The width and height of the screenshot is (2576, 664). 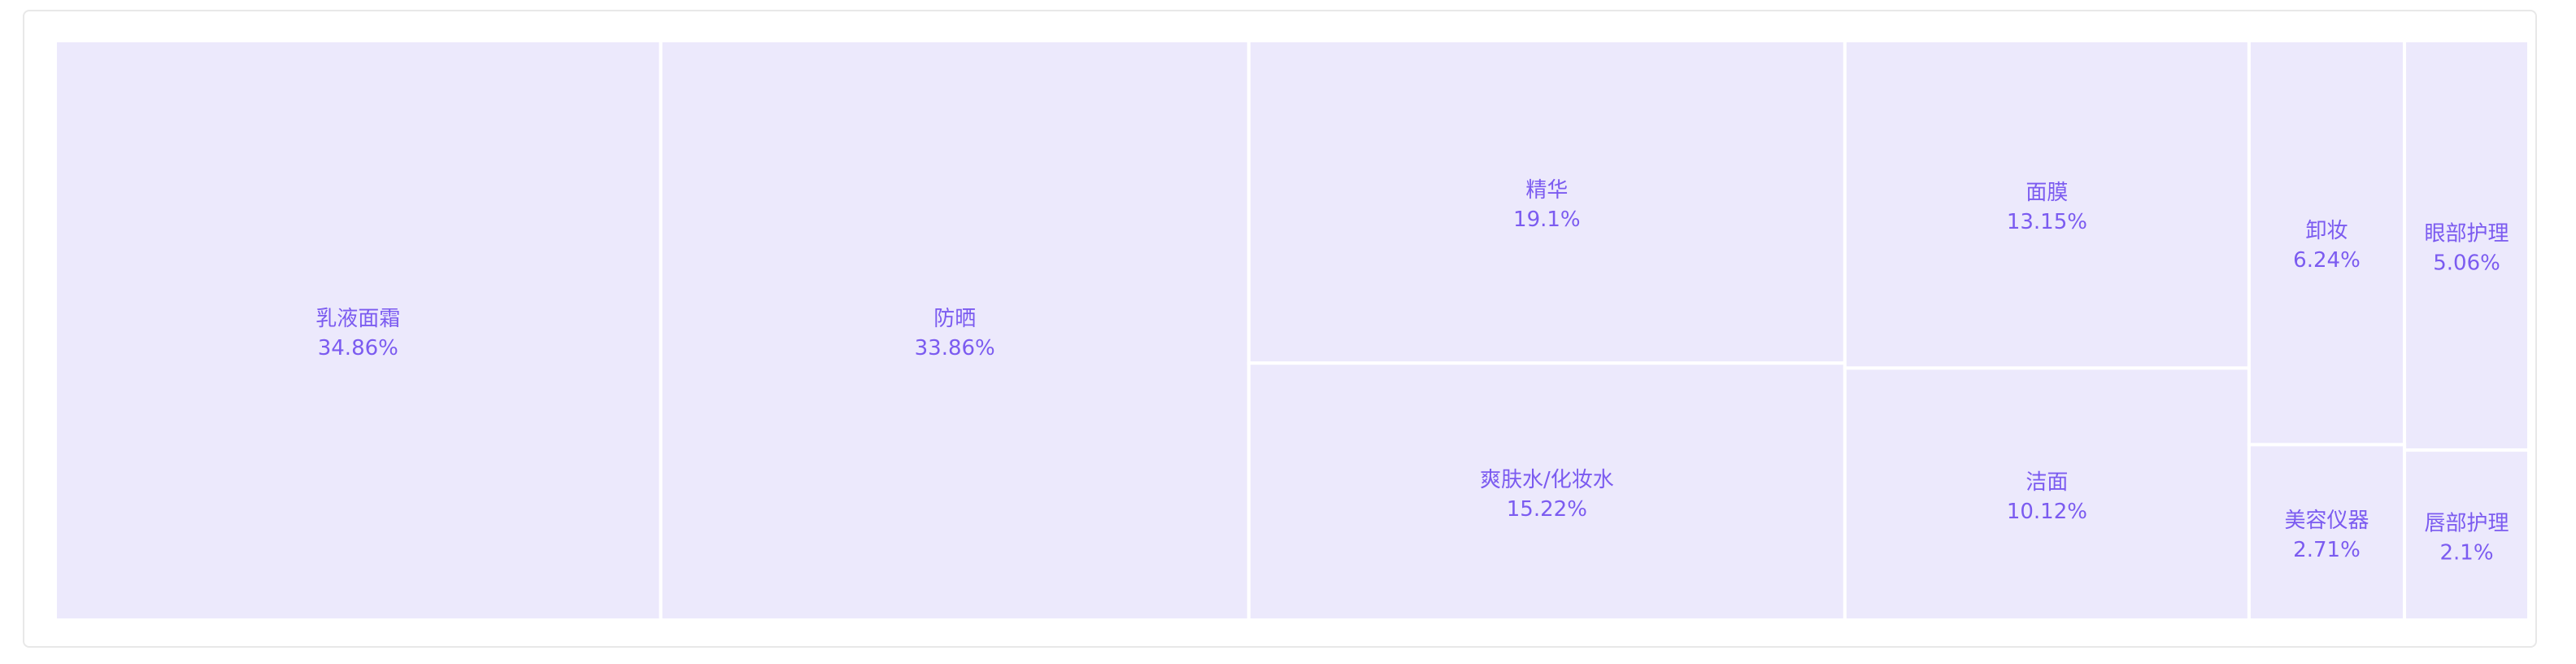 What do you see at coordinates (1547, 509) in the screenshot?
I see `tile-value-label: 15.22%` at bounding box center [1547, 509].